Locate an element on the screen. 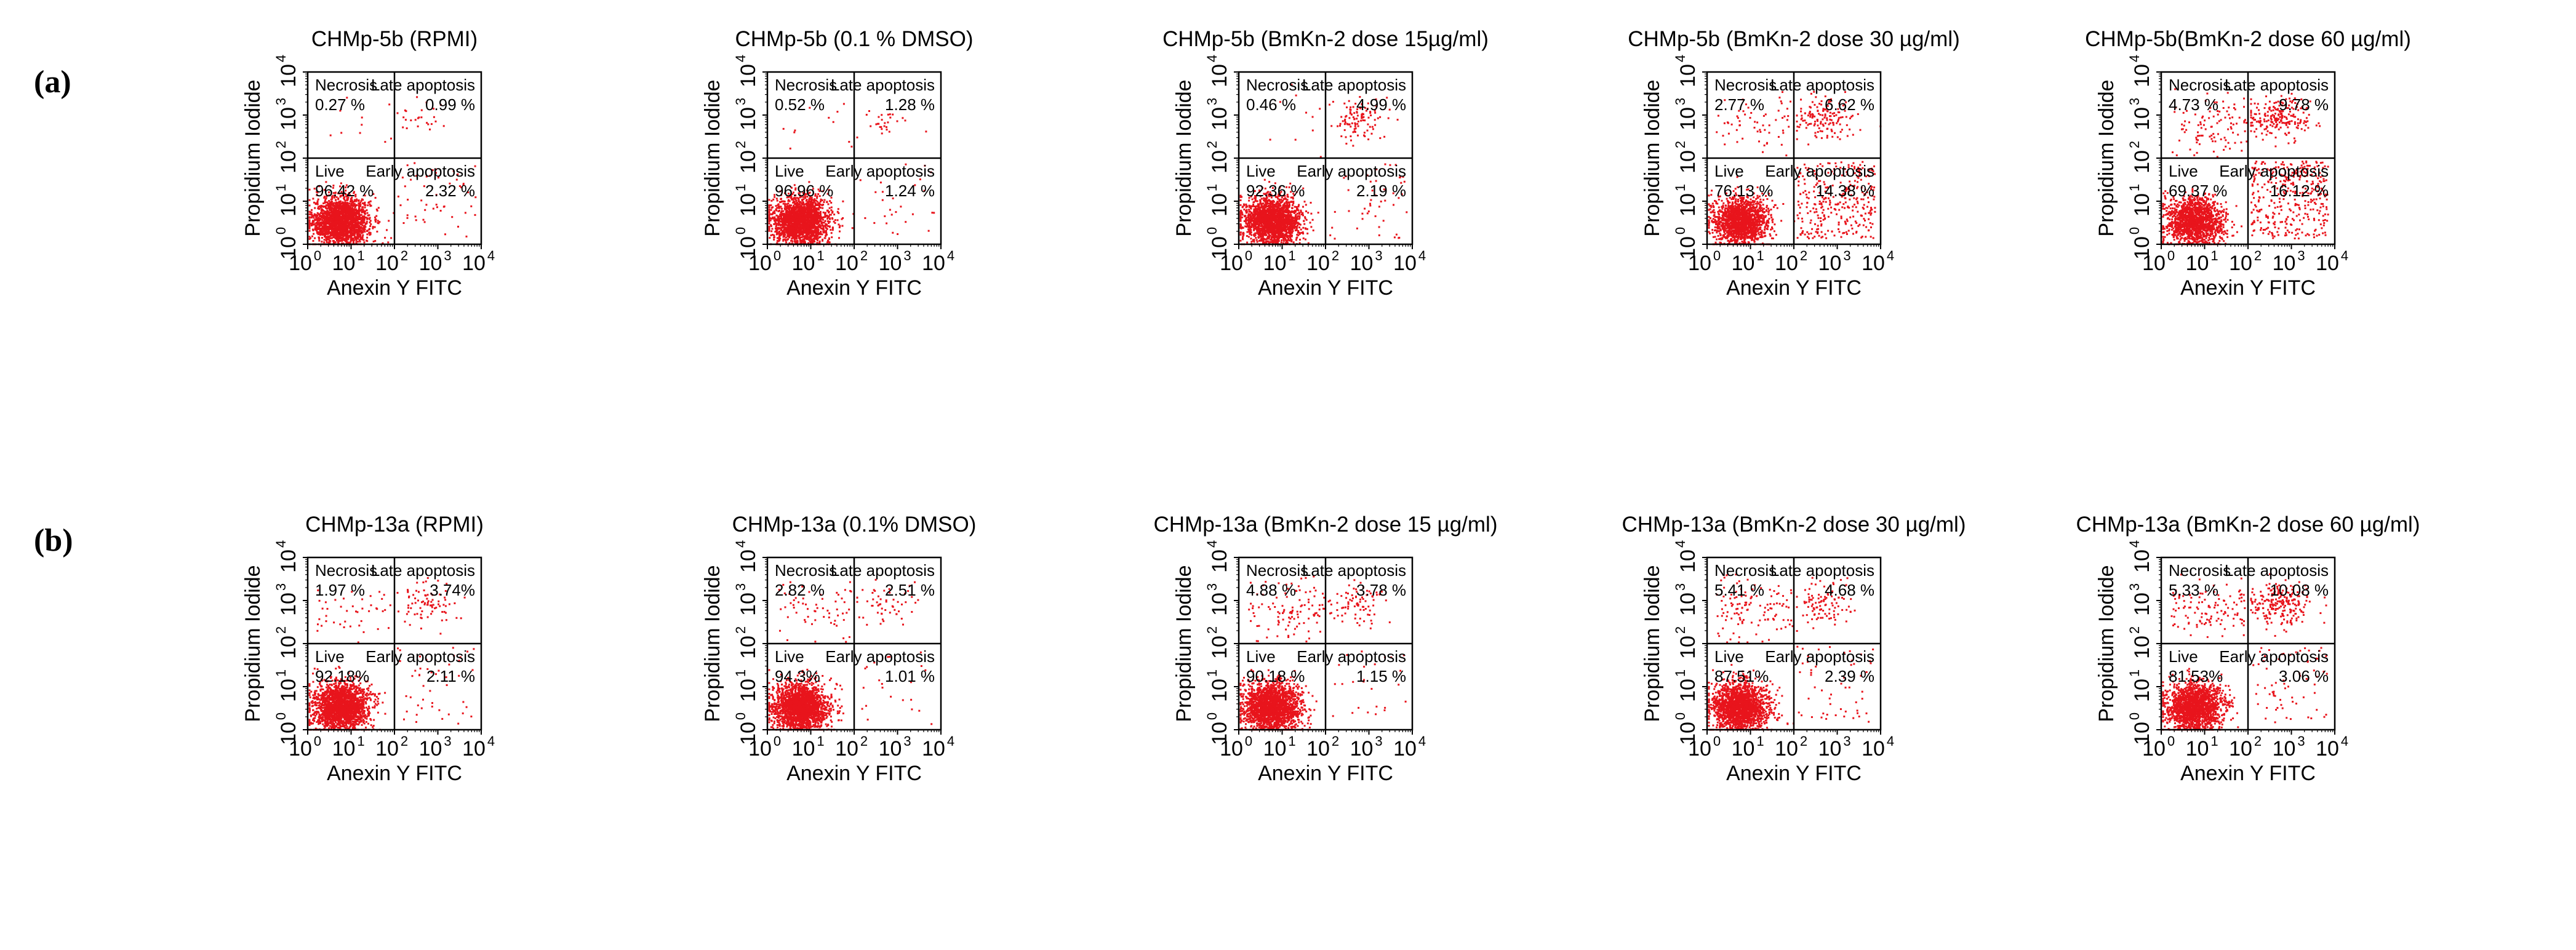  x-tick-exponent: 1 is located at coordinates (360, 255).